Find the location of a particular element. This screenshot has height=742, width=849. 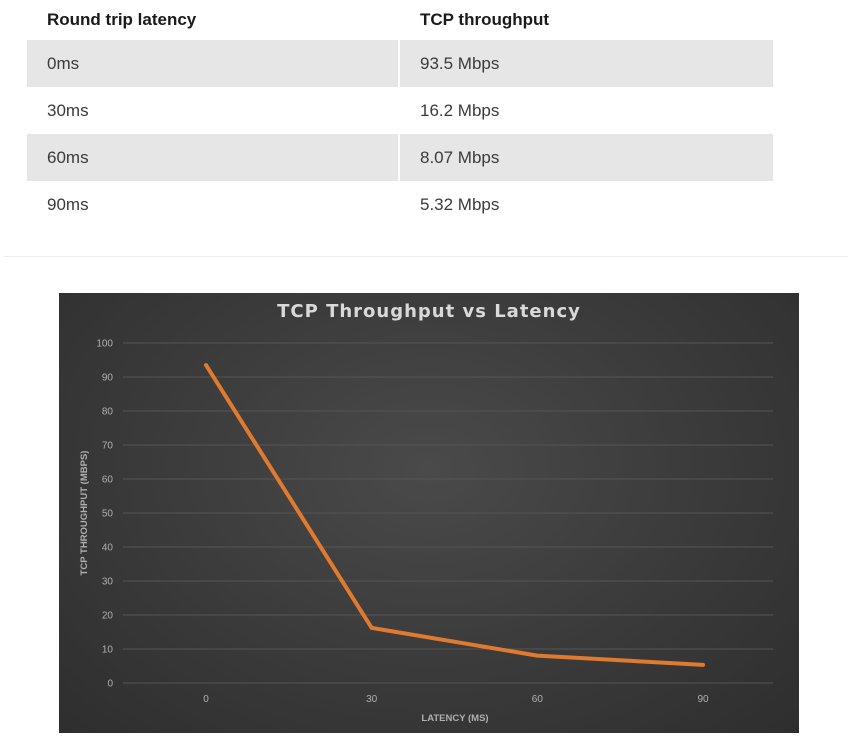

x-tick-label: 0 is located at coordinates (206, 699).